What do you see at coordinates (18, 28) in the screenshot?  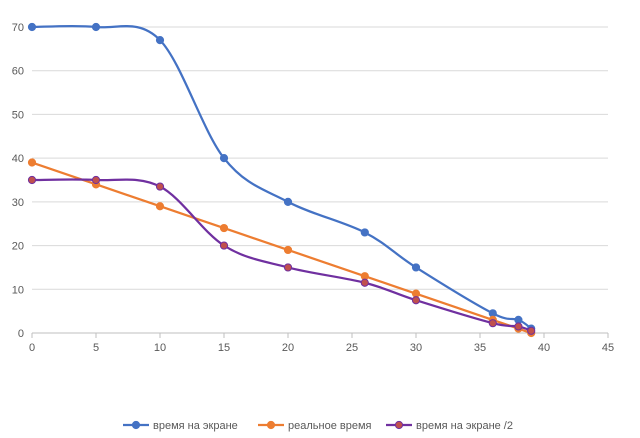 I see `y-tick-label: 70` at bounding box center [18, 28].